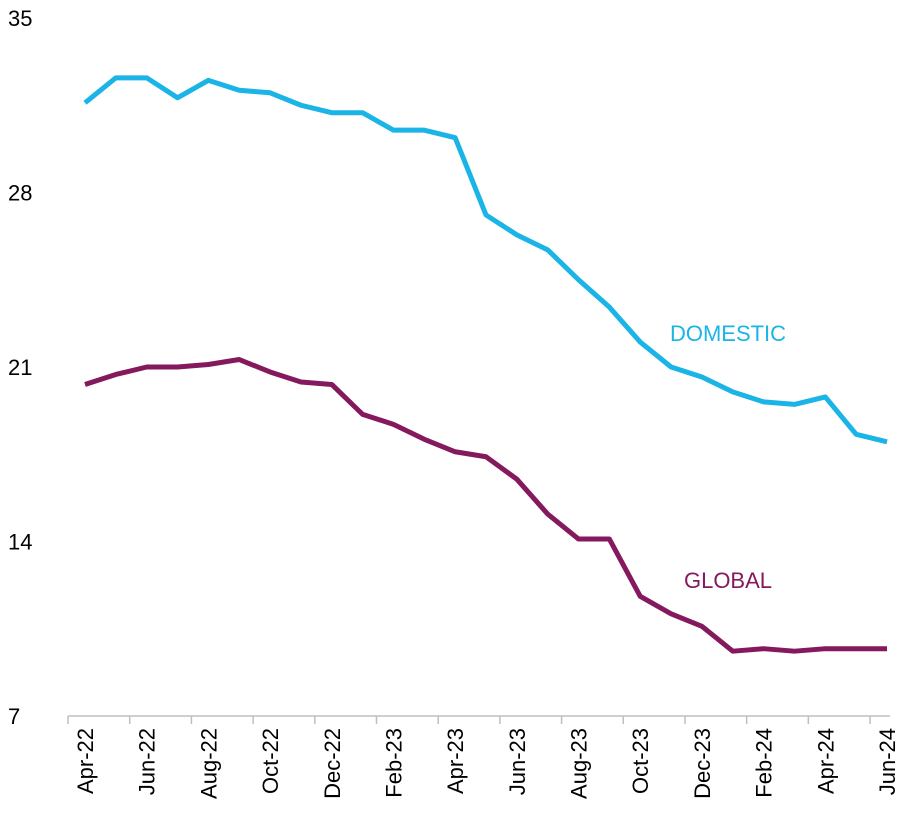  Describe the element at coordinates (14, 716) in the screenshot. I see `y-tick-label: 7` at that location.